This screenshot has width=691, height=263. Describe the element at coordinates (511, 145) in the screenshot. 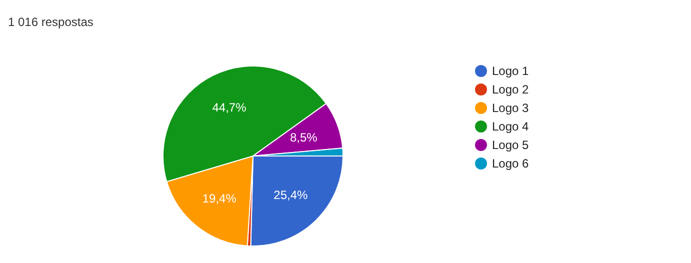

I see `legend-label: Logo 5` at that location.